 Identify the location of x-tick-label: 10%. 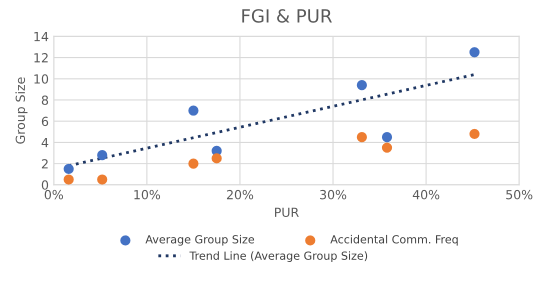
(147, 195).